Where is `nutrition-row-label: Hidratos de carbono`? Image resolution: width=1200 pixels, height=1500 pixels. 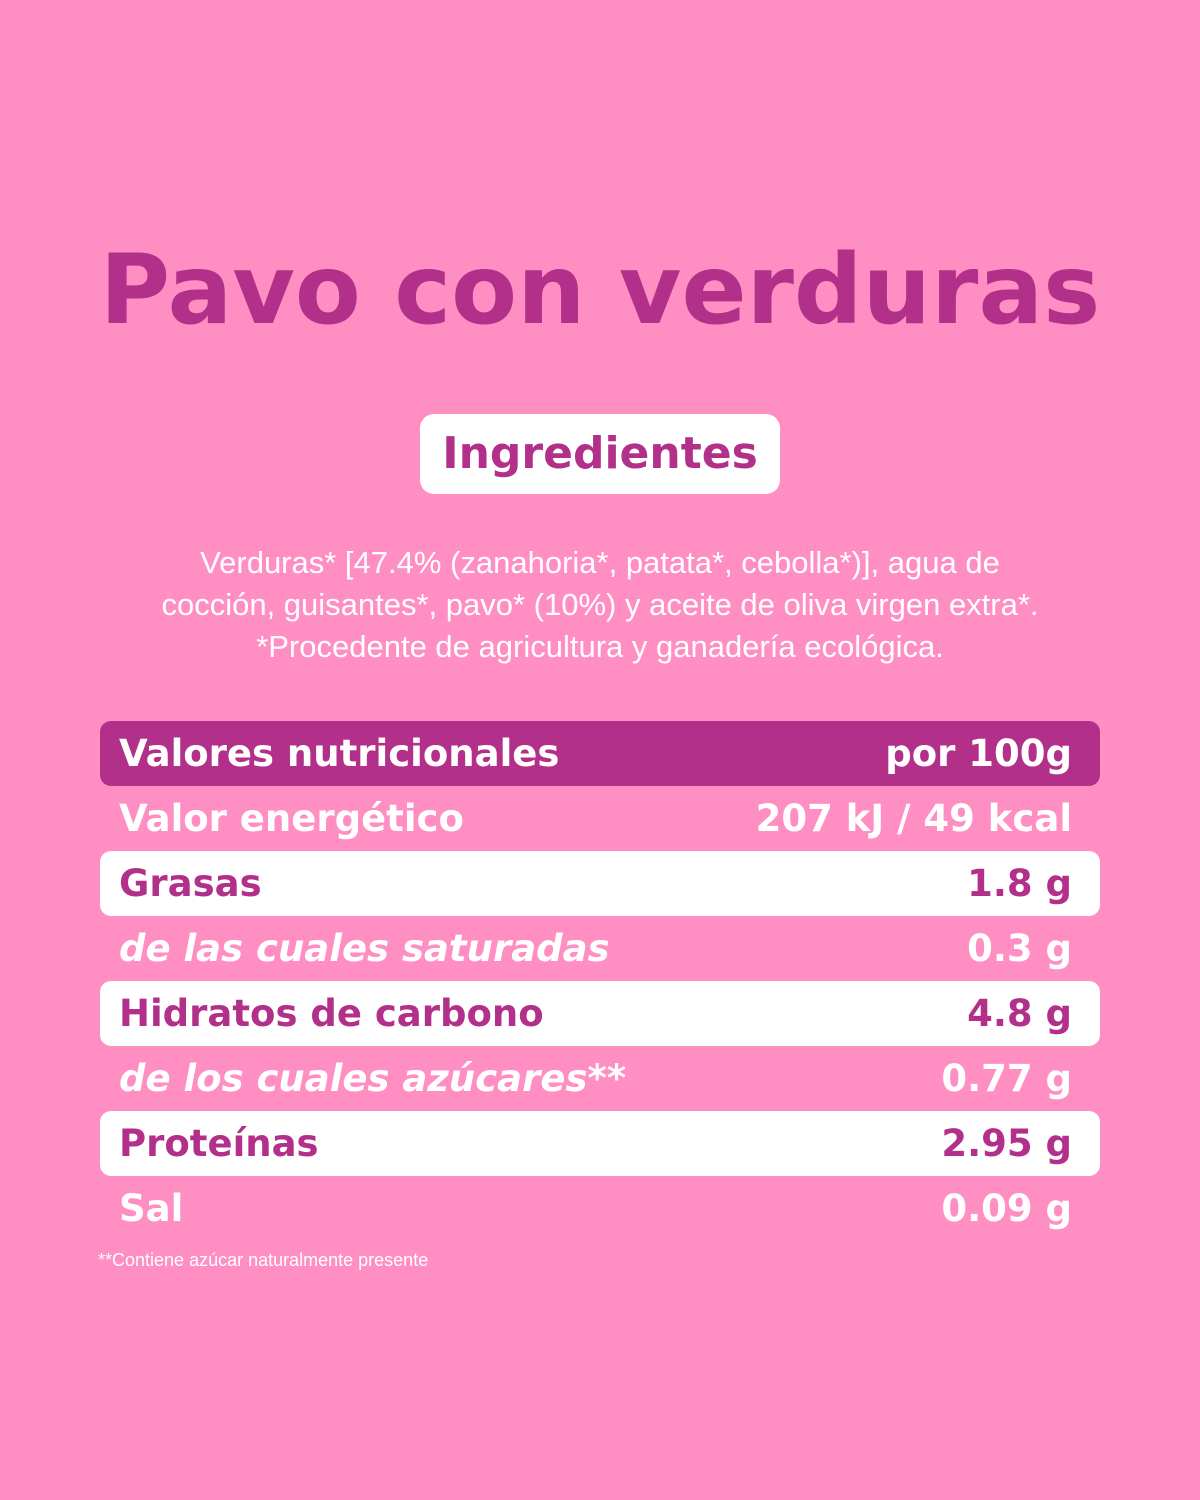
nutrition-row-label: Hidratos de carbono is located at coordinates (331, 1013).